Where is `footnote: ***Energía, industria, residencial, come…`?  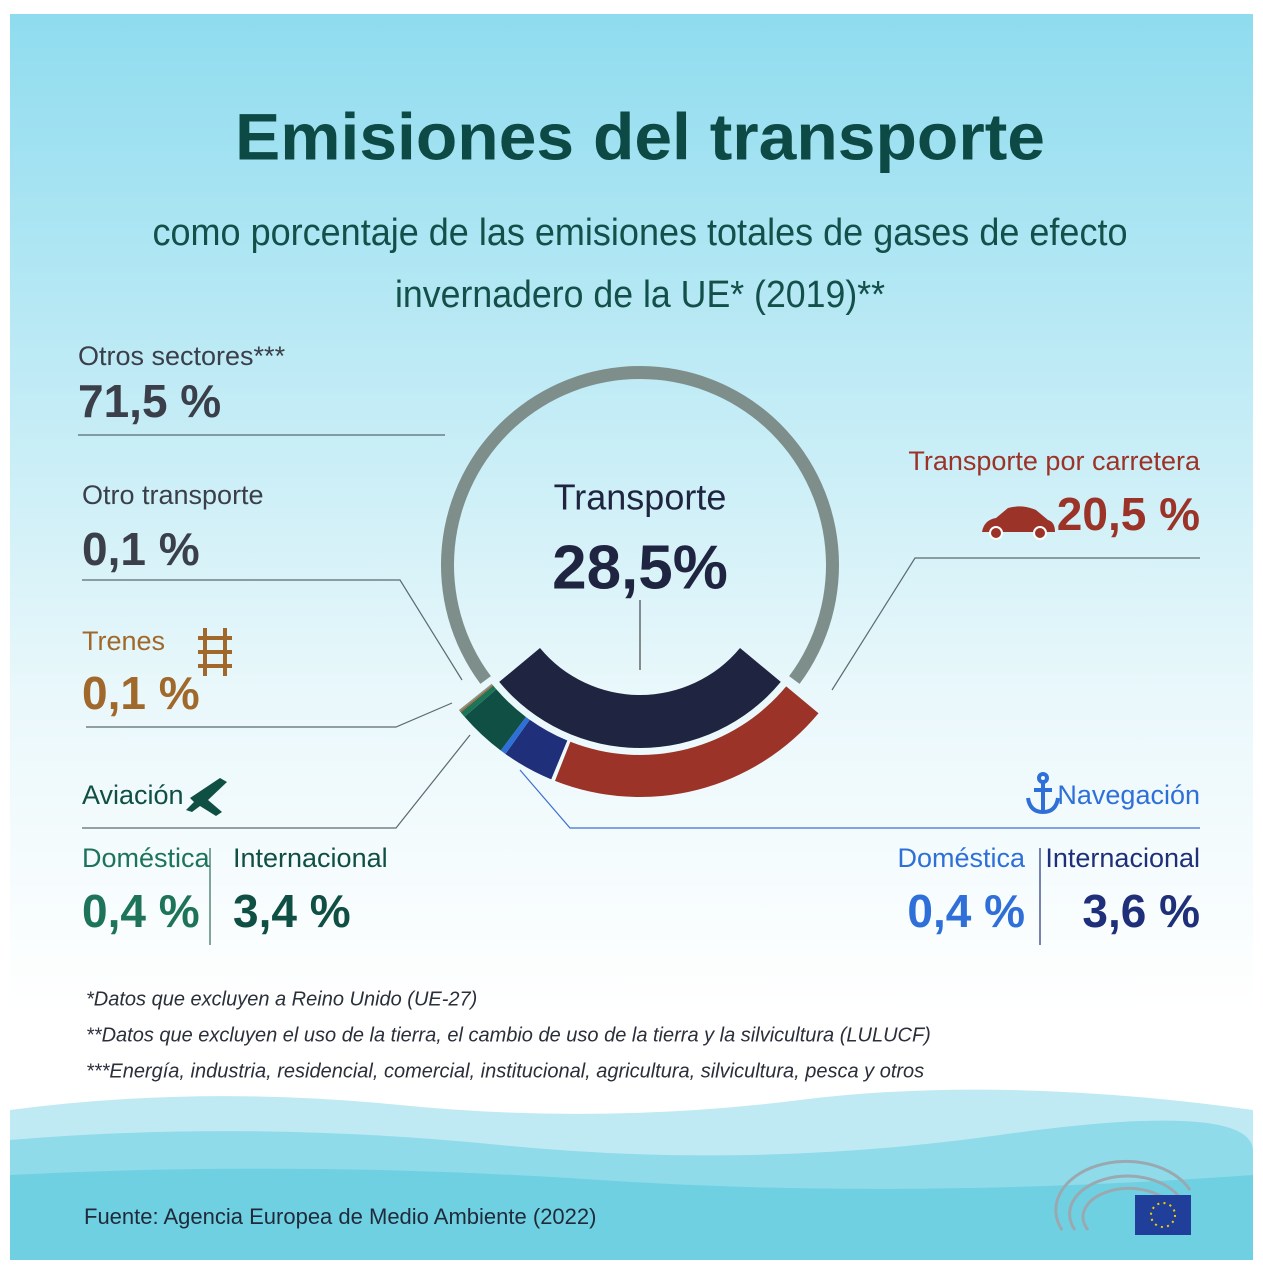 footnote: ***Energía, industria, residencial, come… is located at coordinates (505, 1071).